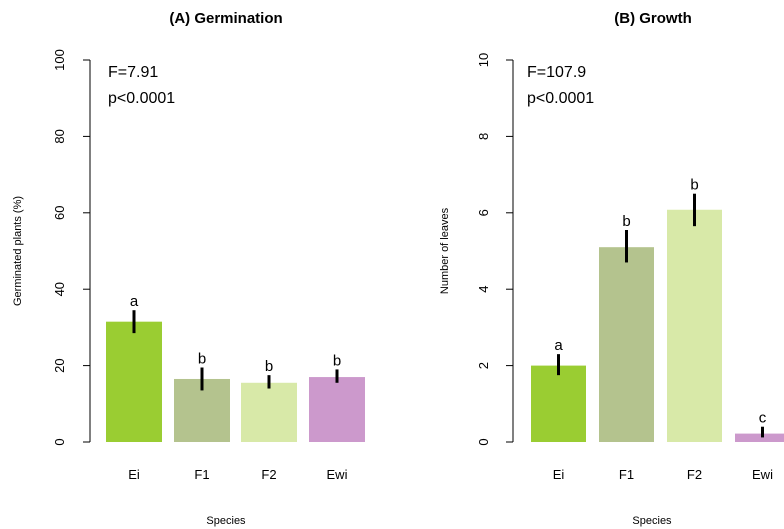 This screenshot has width=784, height=529. I want to click on f-statistic-germination: F=7.91, so click(133, 72).